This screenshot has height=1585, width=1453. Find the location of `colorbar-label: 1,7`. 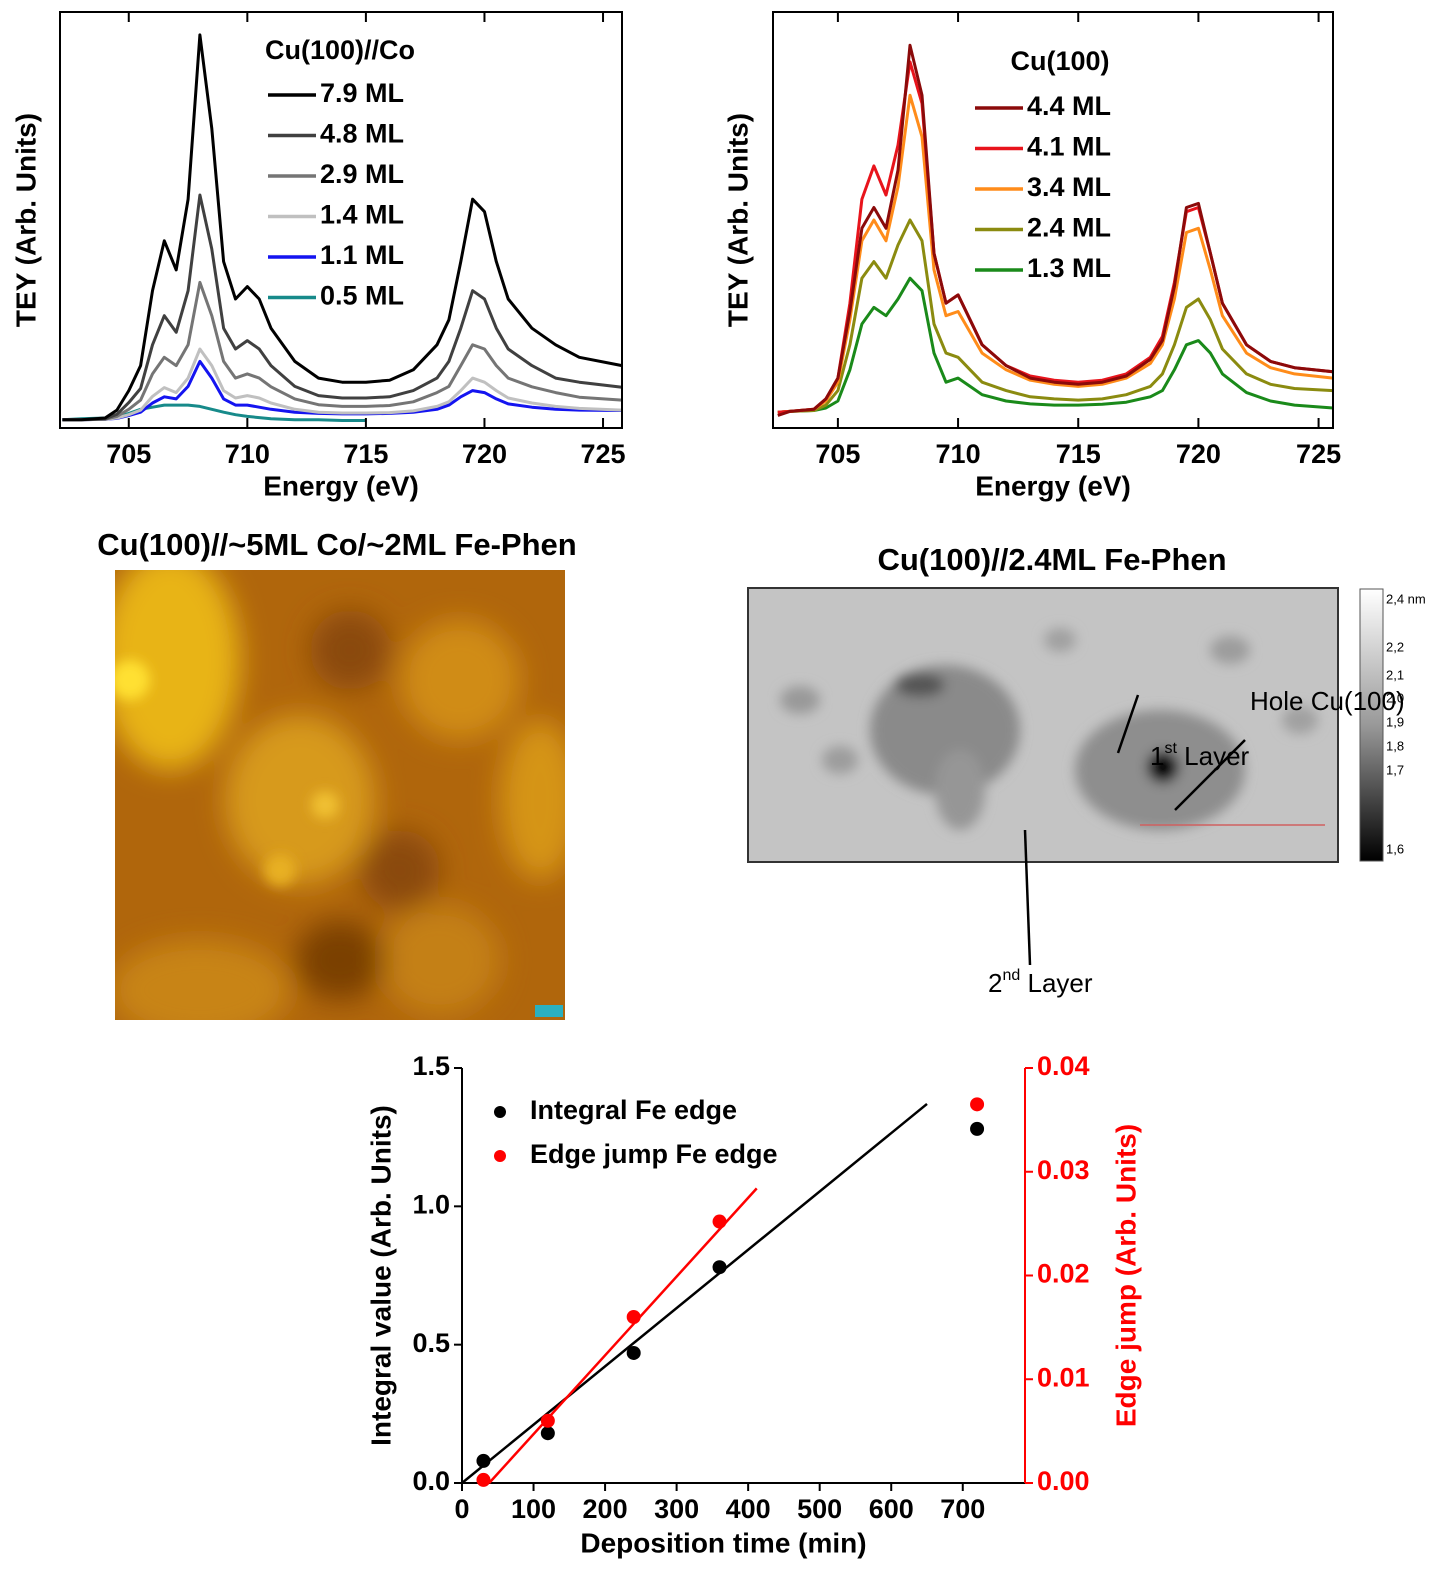

colorbar-label: 1,7 is located at coordinates (1395, 769).